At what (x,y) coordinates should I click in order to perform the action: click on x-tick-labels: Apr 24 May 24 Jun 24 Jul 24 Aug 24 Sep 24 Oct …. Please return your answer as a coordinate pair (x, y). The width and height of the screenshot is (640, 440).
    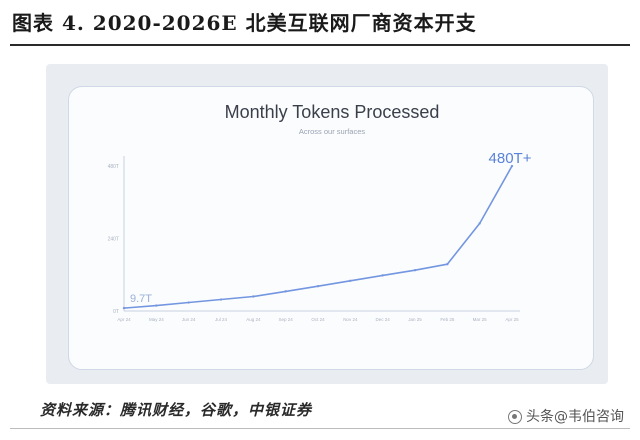
    Looking at the image, I should click on (318, 319).